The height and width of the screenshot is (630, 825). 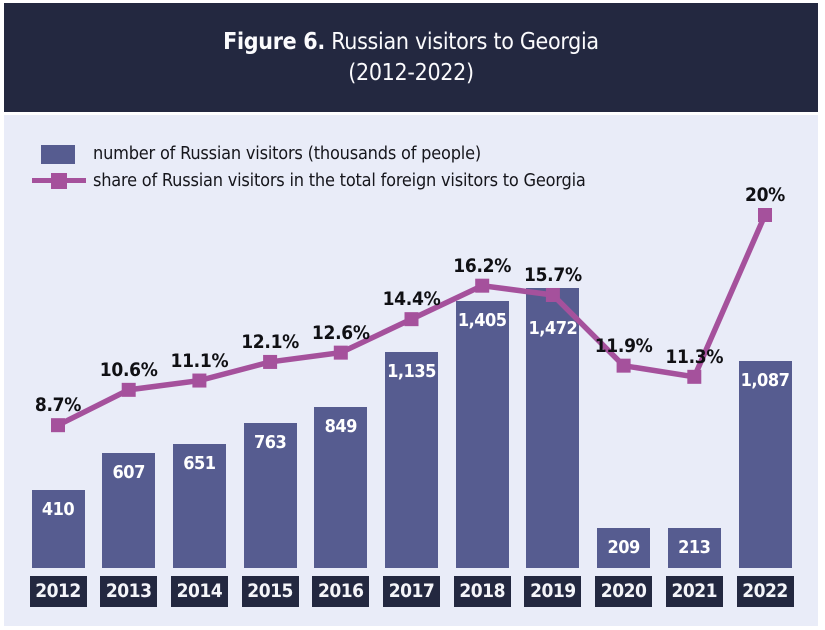 I want to click on bar-value-2020: 209, so click(x=623, y=547).